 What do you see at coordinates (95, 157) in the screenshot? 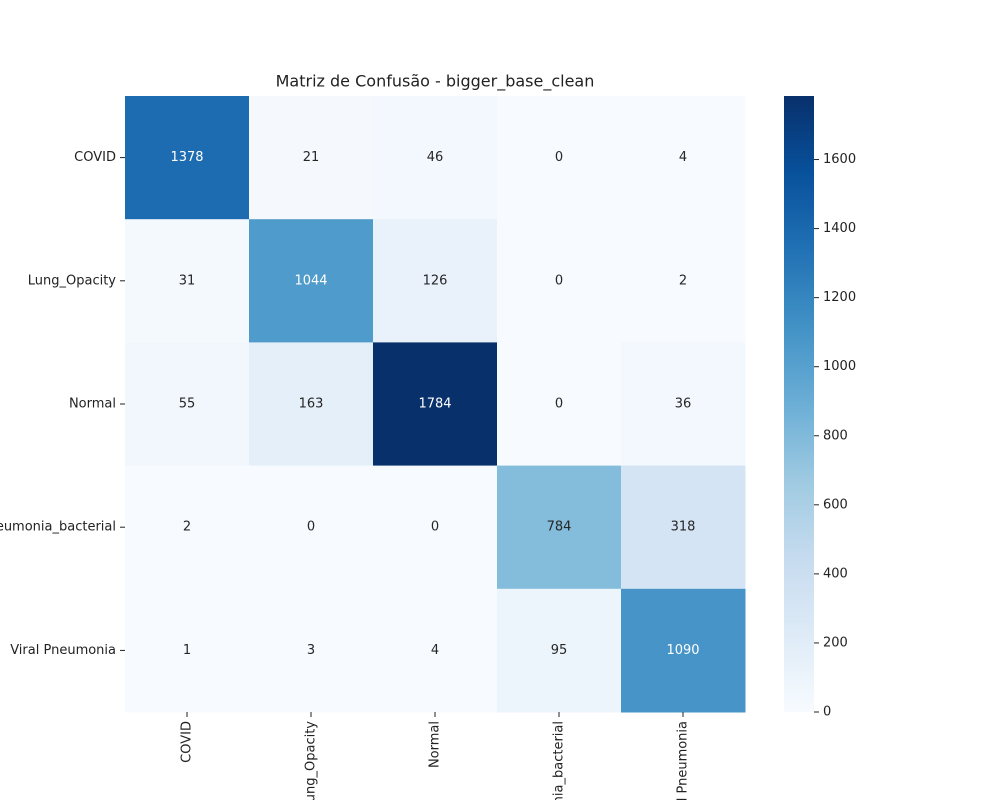
I see `y-tick-label: COVID` at bounding box center [95, 157].